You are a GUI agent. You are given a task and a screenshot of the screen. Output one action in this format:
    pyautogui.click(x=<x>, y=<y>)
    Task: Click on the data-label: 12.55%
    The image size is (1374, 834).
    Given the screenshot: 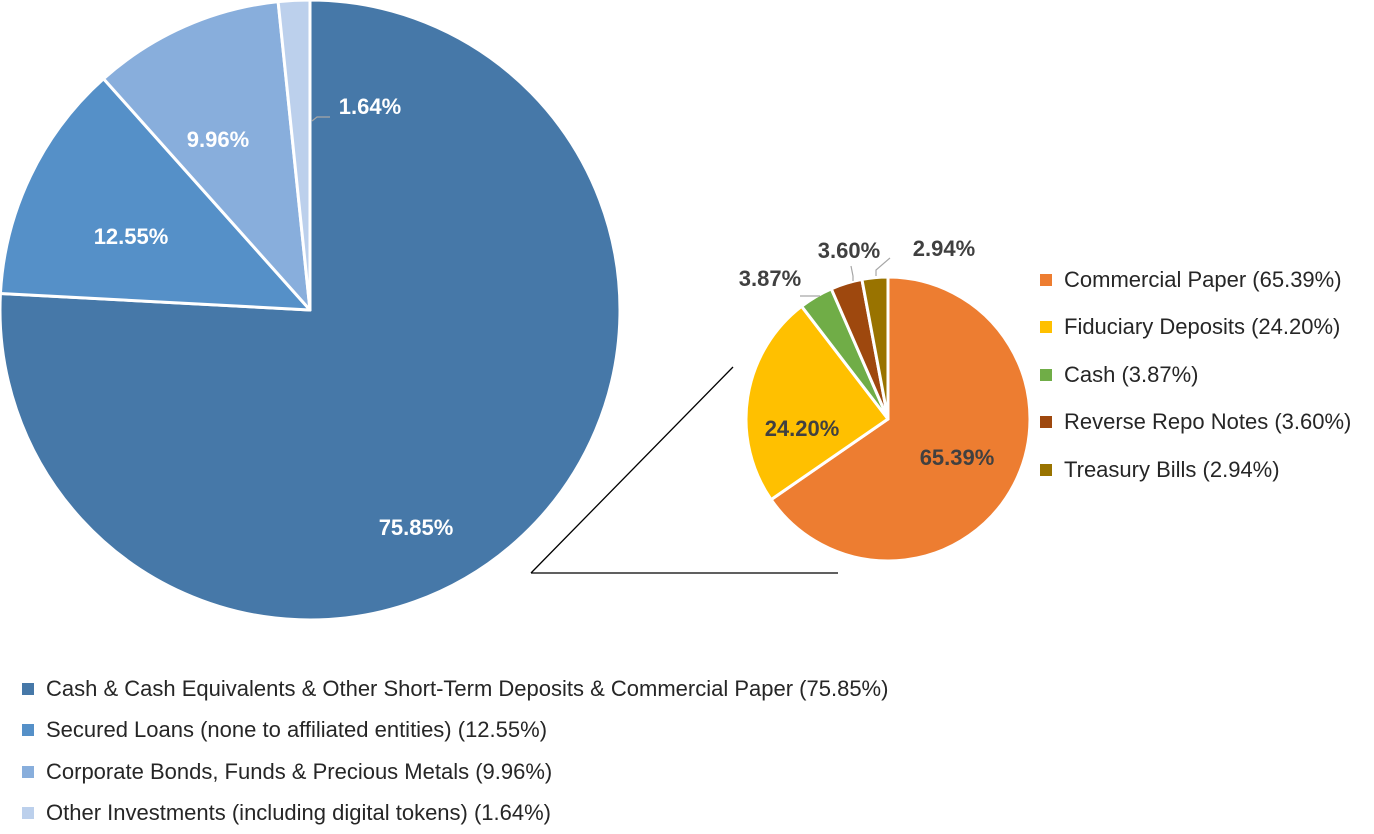 What is the action you would take?
    pyautogui.click(x=131, y=236)
    